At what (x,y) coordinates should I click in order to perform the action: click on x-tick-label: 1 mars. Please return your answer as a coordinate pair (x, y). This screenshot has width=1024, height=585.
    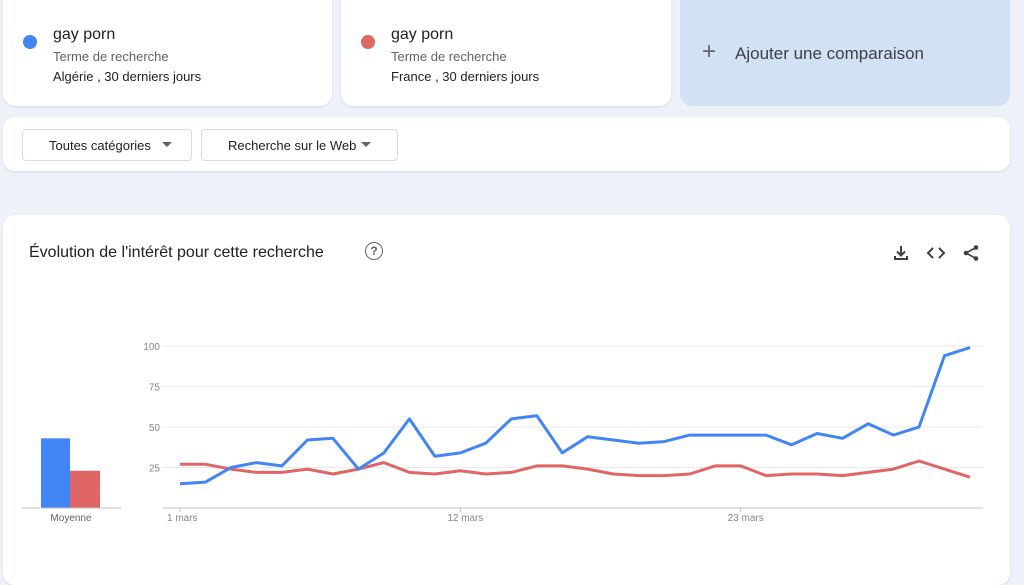
    Looking at the image, I should click on (182, 518).